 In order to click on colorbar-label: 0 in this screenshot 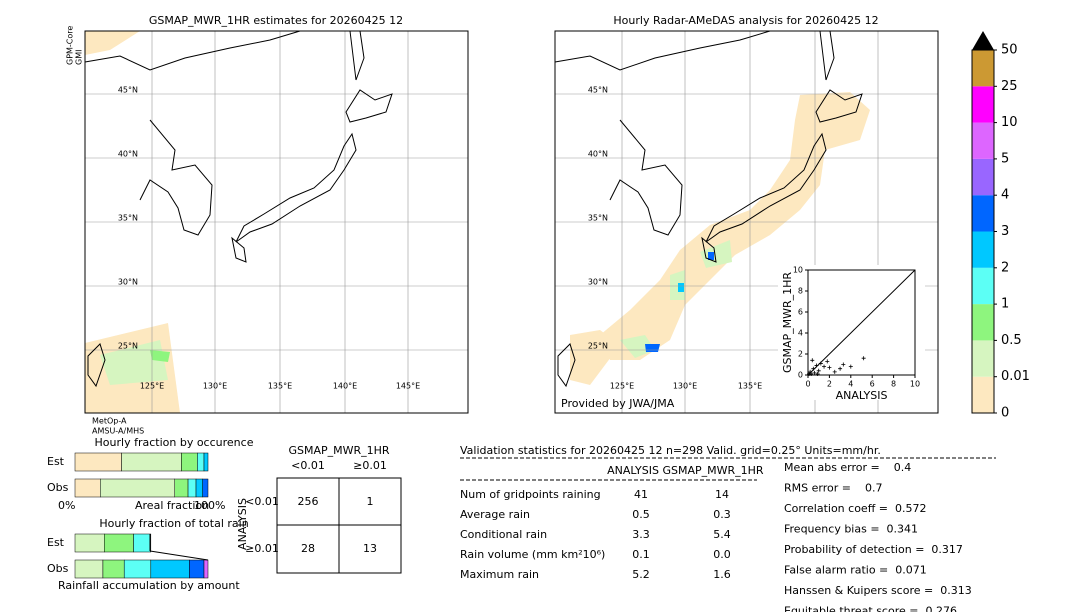, I will do `click(1005, 413)`.